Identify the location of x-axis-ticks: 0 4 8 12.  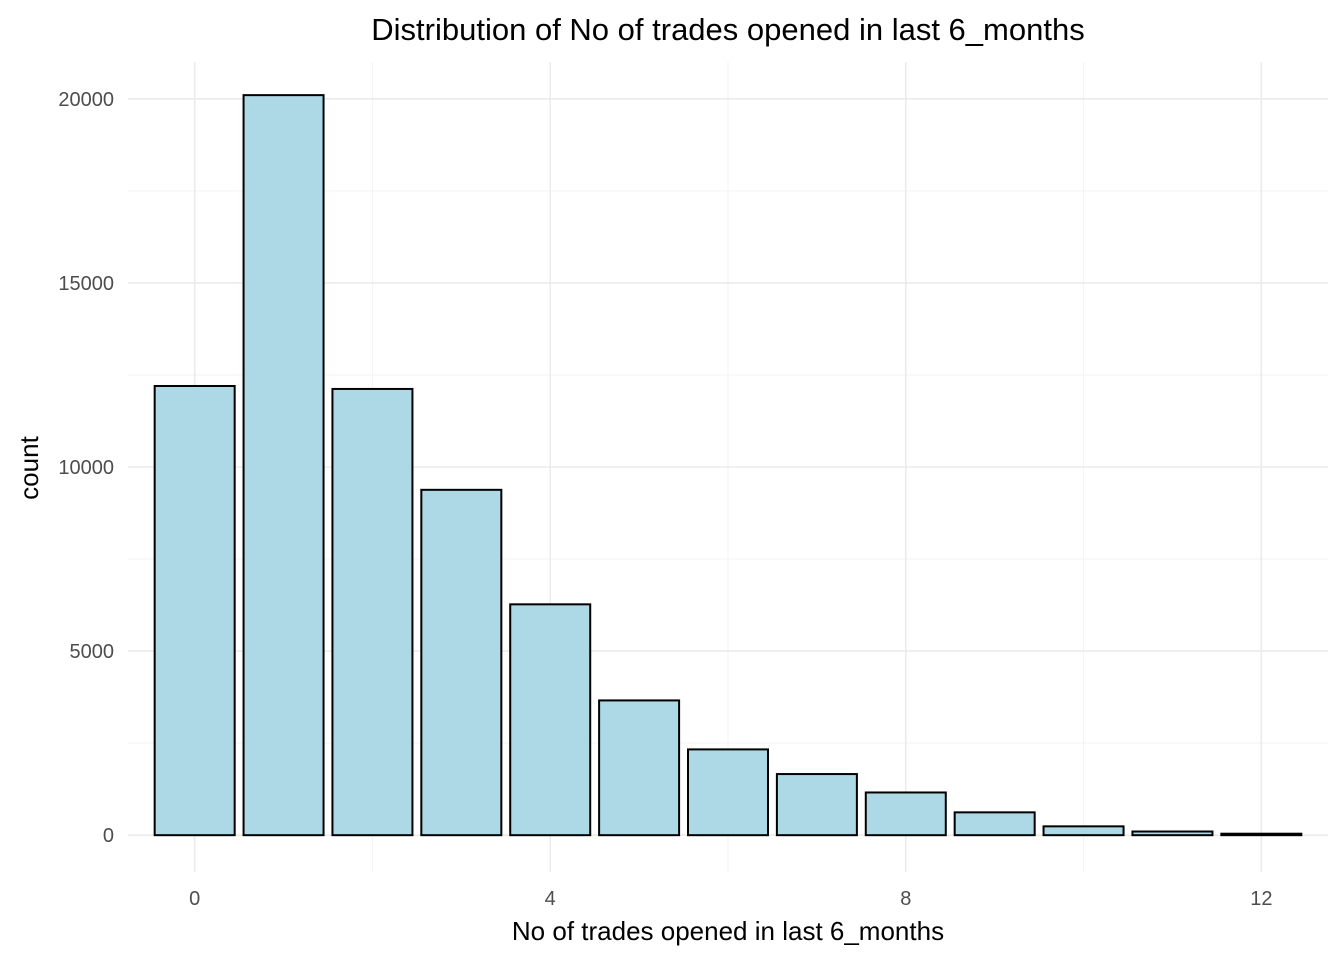
(730, 899).